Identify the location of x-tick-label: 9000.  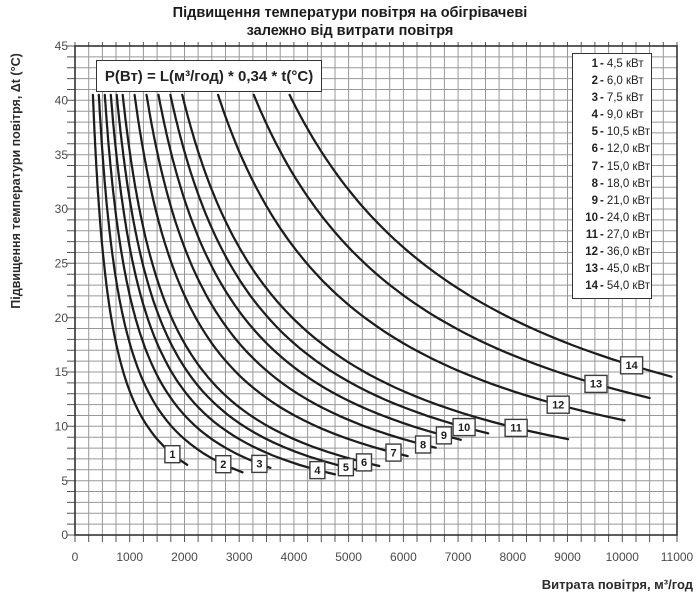
(567, 557).